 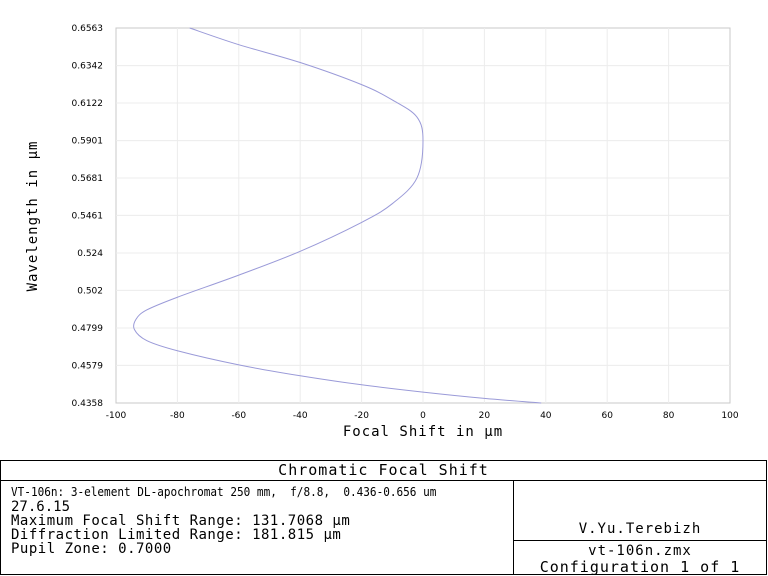 I want to click on diffraction-limited-text: Diffraction Limited Range: 181.815 µm, so click(x=176, y=535).